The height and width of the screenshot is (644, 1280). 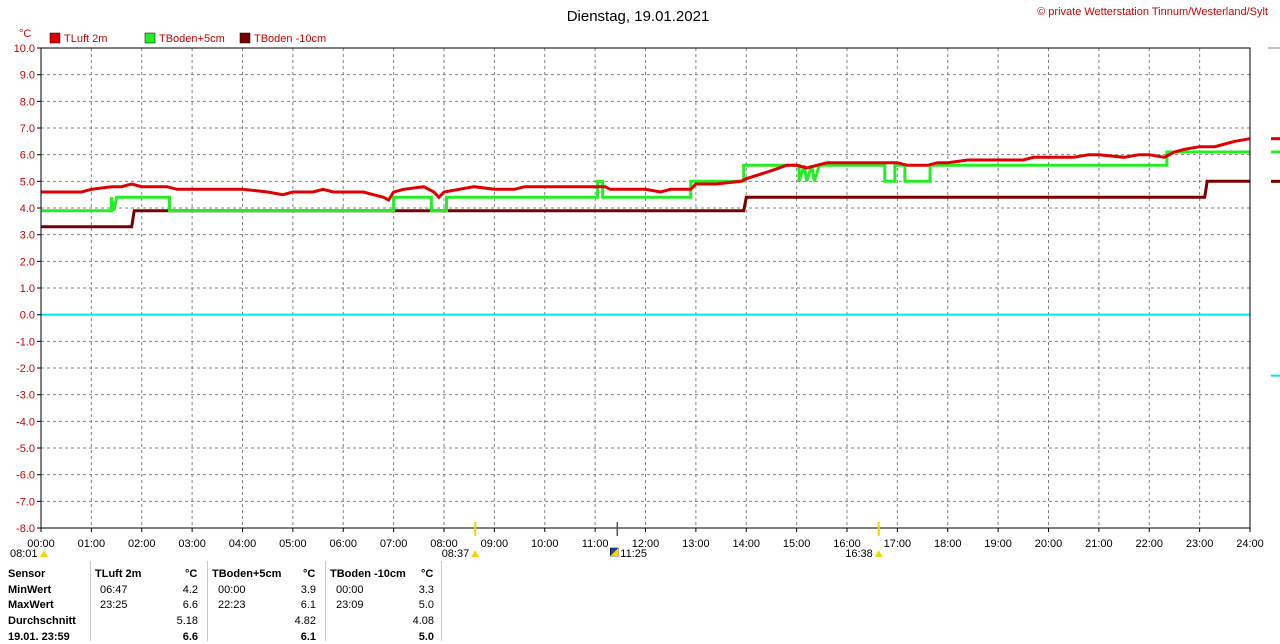 I want to click on x-tick-label: 24:00, so click(x=1250, y=544).